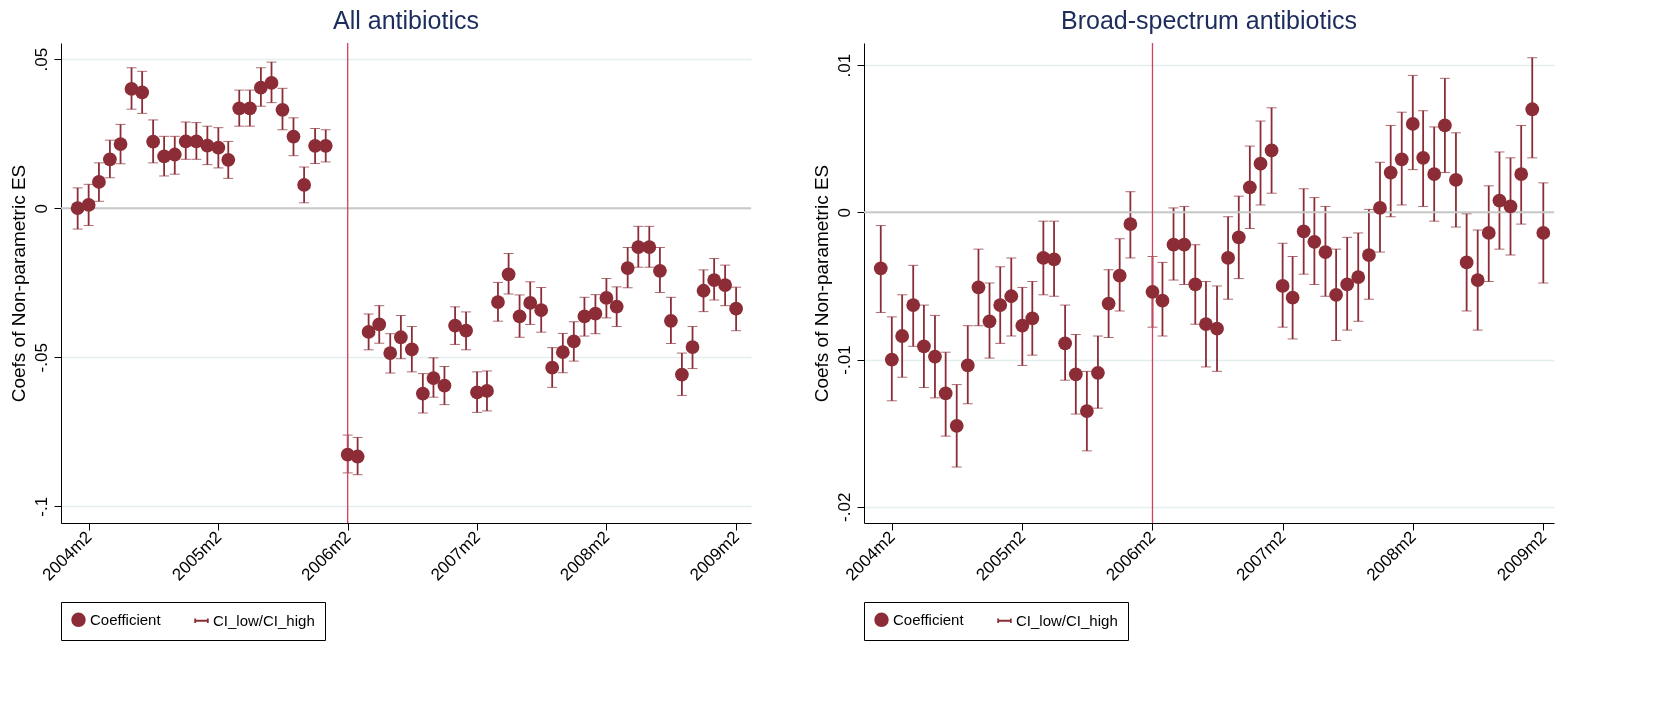 The image size is (1658, 709). I want to click on y-tick-label: -.02, so click(844, 507).